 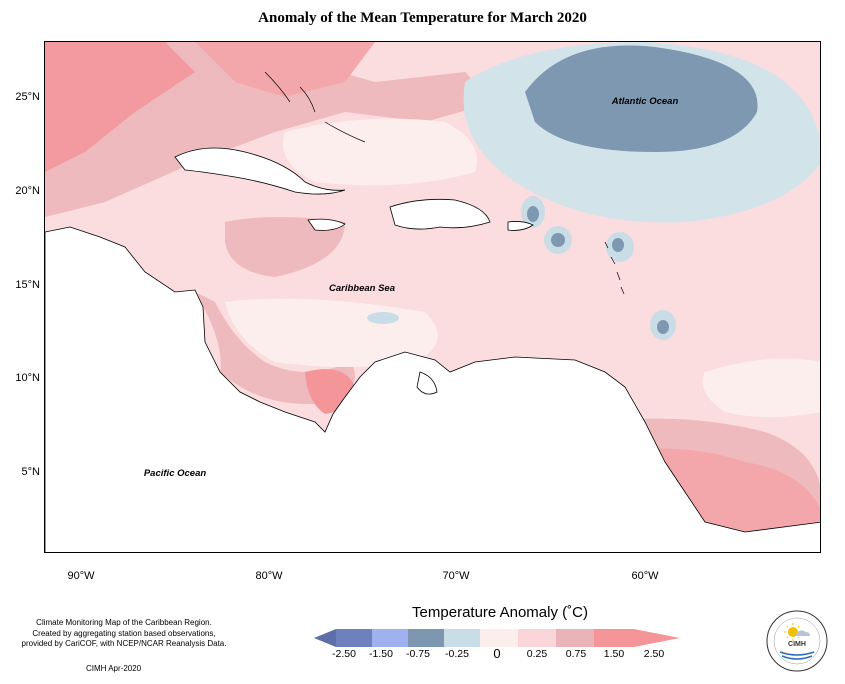 I want to click on lat-tick-20n: 20°N, so click(x=27, y=191).